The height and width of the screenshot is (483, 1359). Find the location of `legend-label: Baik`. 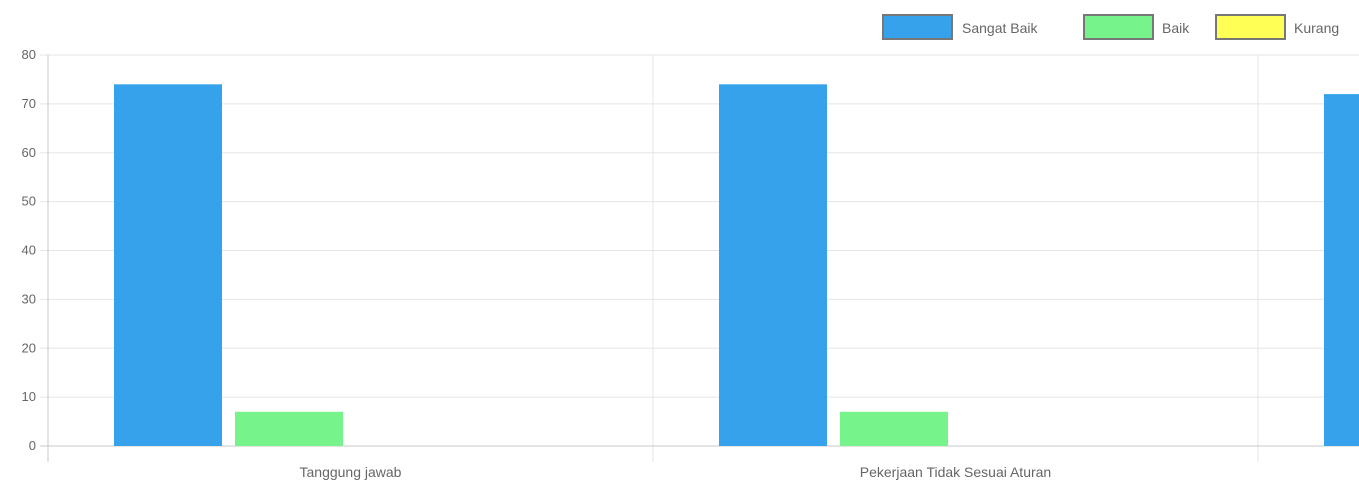

legend-label: Baik is located at coordinates (1176, 28).